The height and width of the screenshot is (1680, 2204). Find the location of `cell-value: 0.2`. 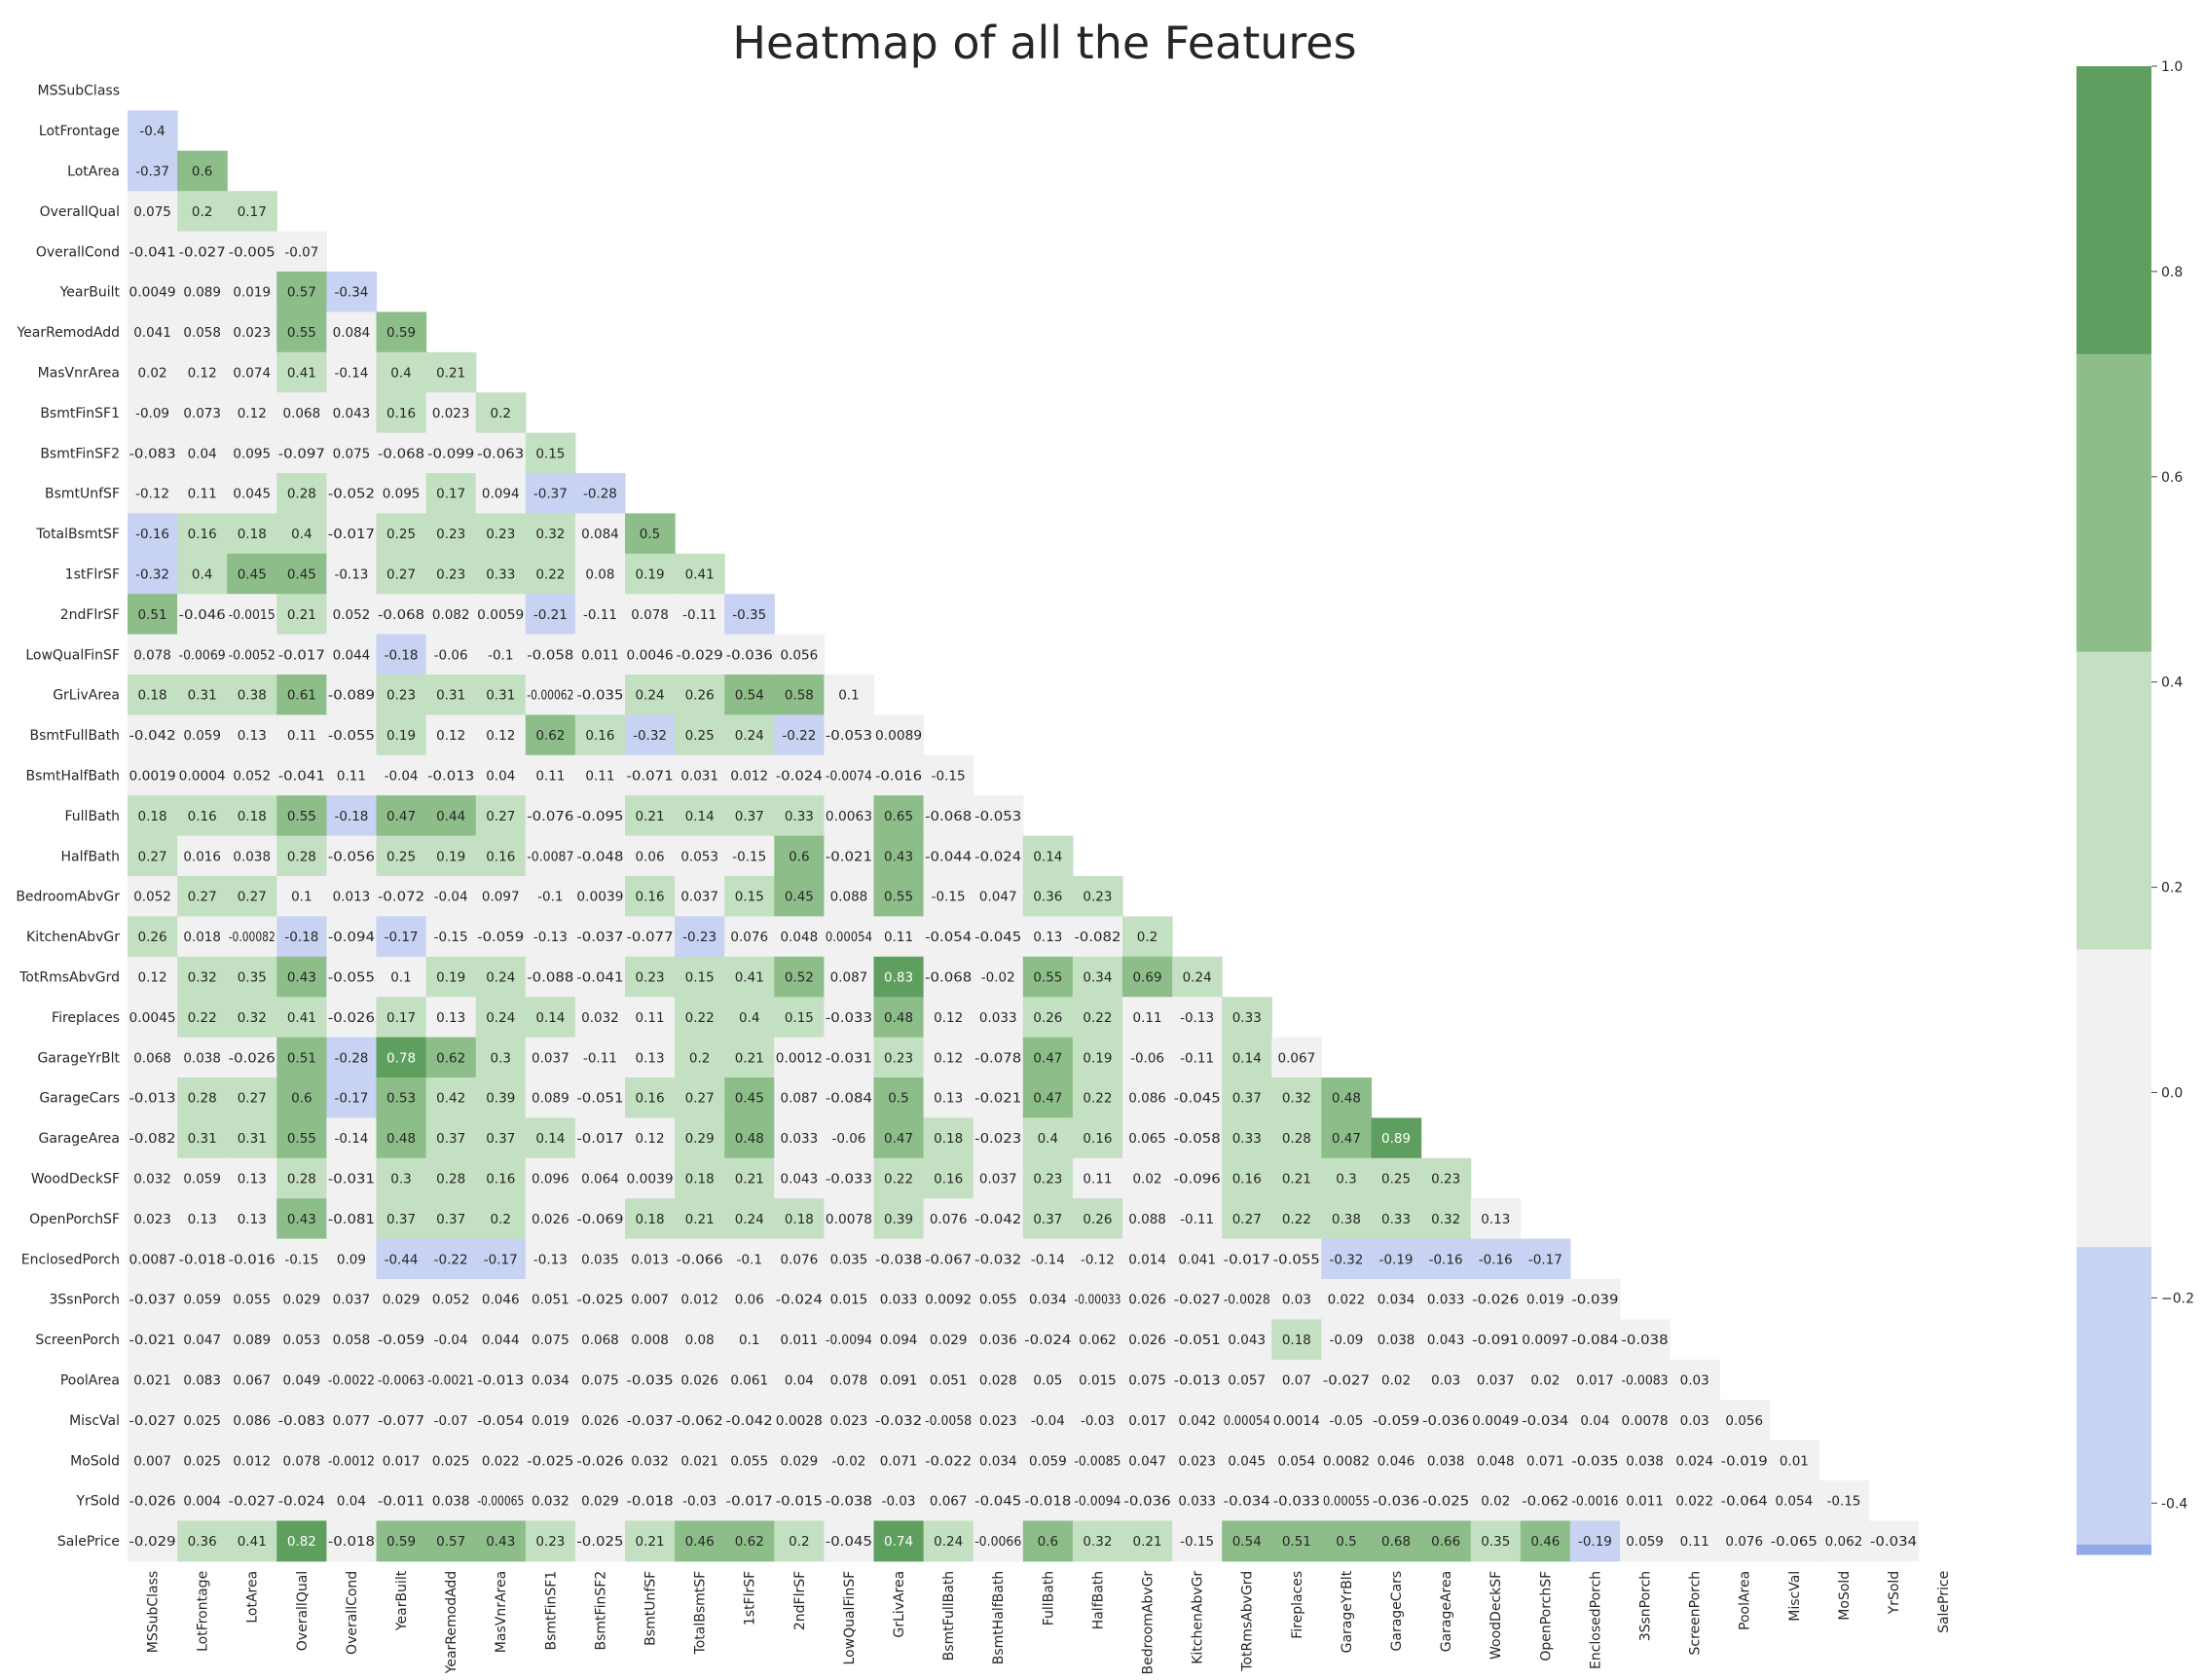

cell-value: 0.2 is located at coordinates (700, 1058).